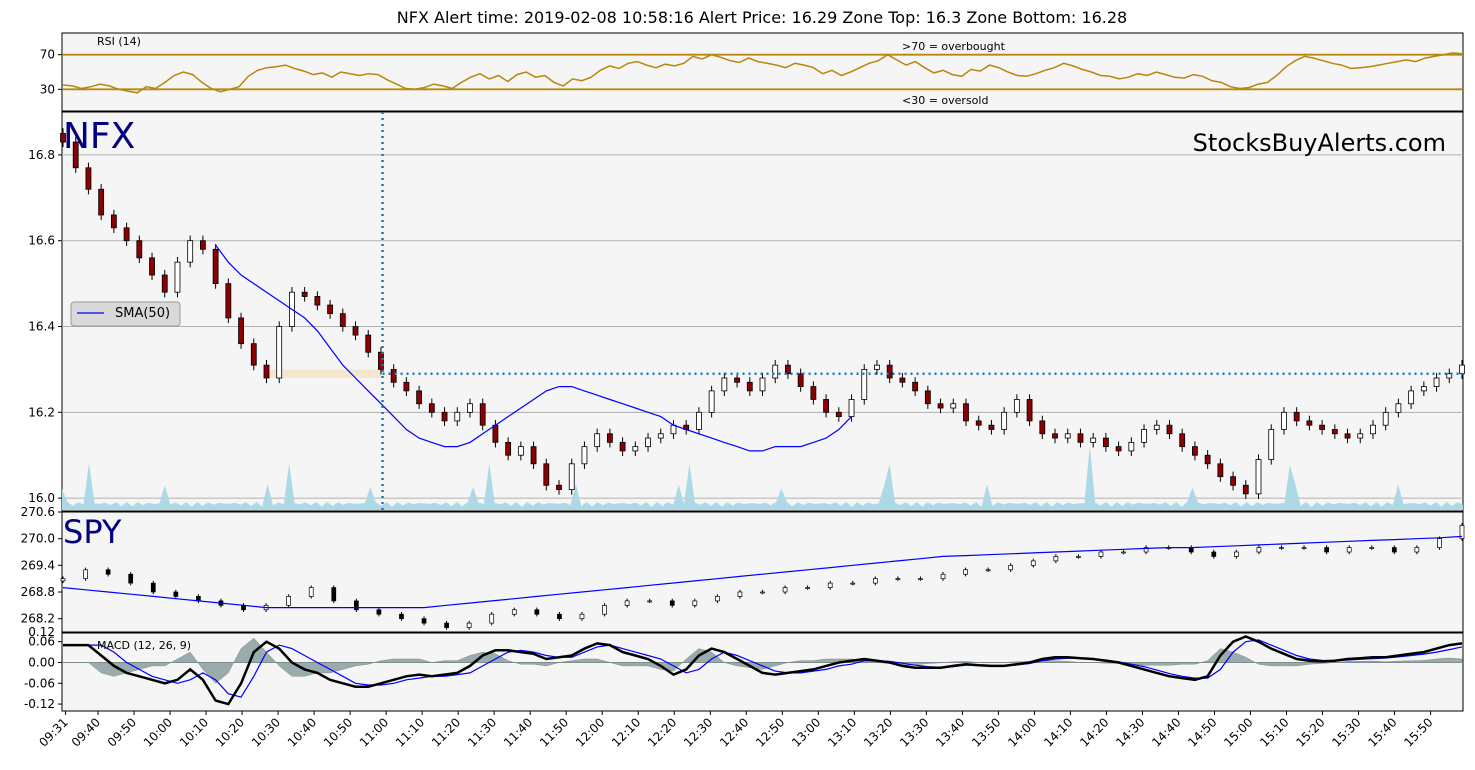 The height and width of the screenshot is (770, 1475). What do you see at coordinates (806, 732) in the screenshot?
I see `x-tick-label: 13:00` at bounding box center [806, 732].